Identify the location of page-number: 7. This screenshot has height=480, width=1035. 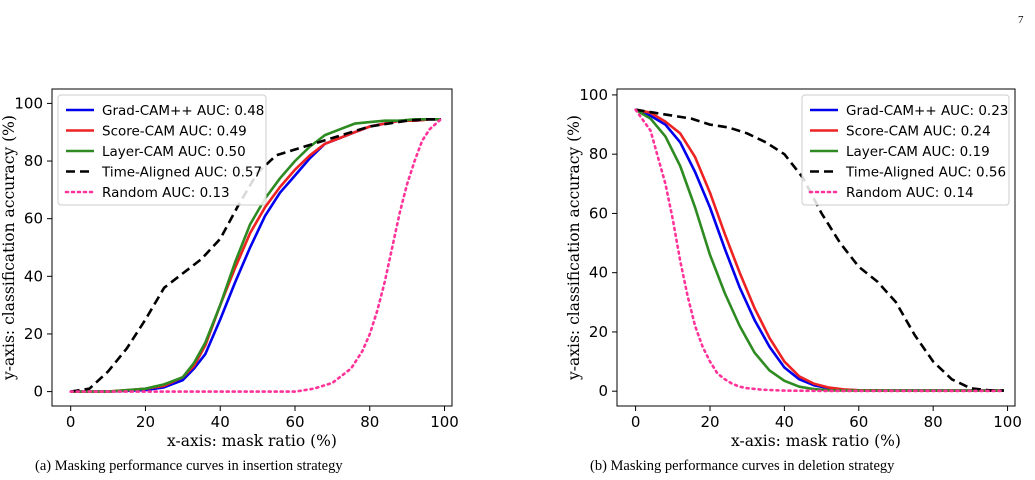
(1021, 20).